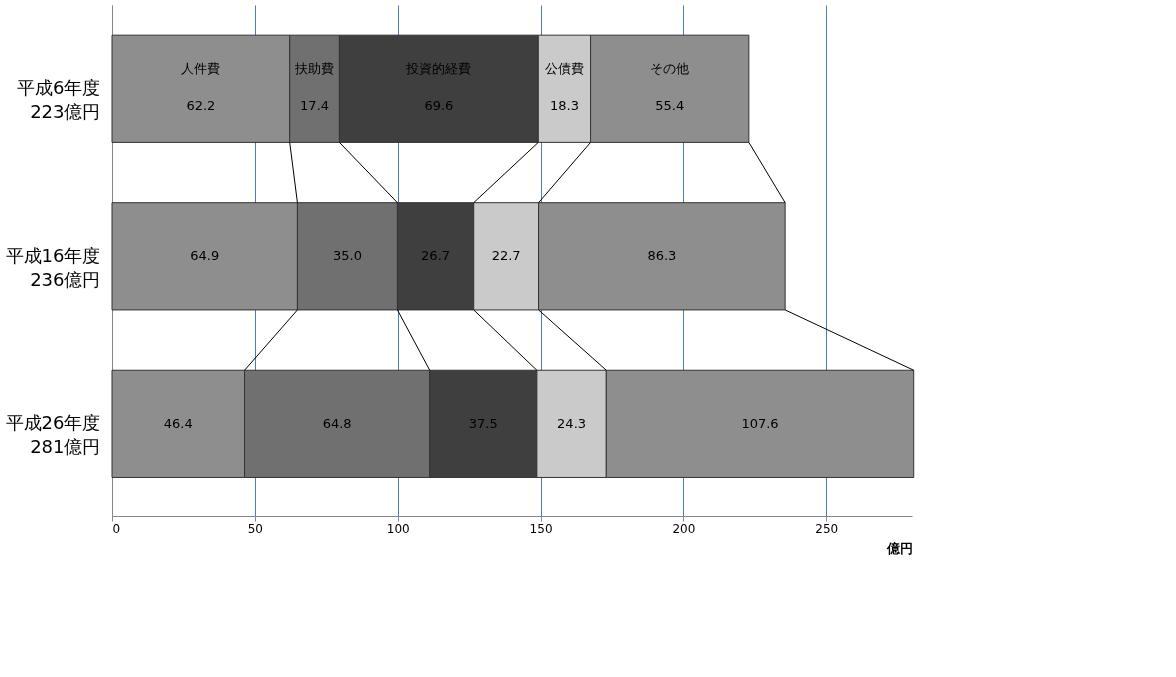 This screenshot has width=1176, height=677. I want to click on data-label: 62.2, so click(201, 105).